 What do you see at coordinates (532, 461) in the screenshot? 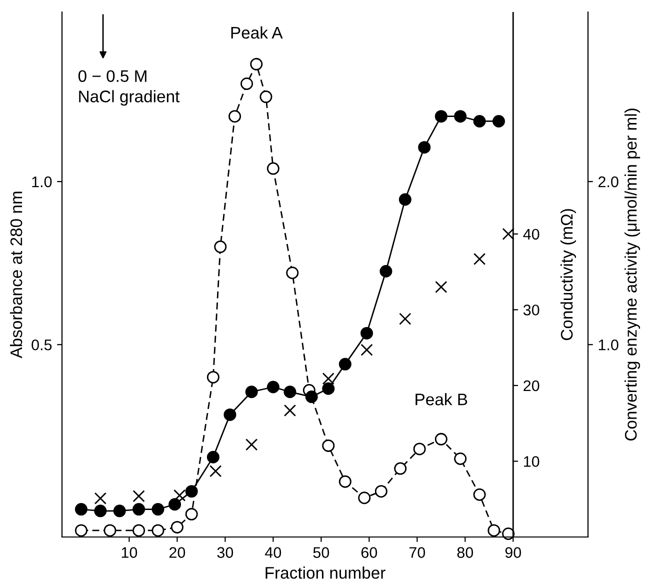
I see `y3-tick-label: 10` at bounding box center [532, 461].